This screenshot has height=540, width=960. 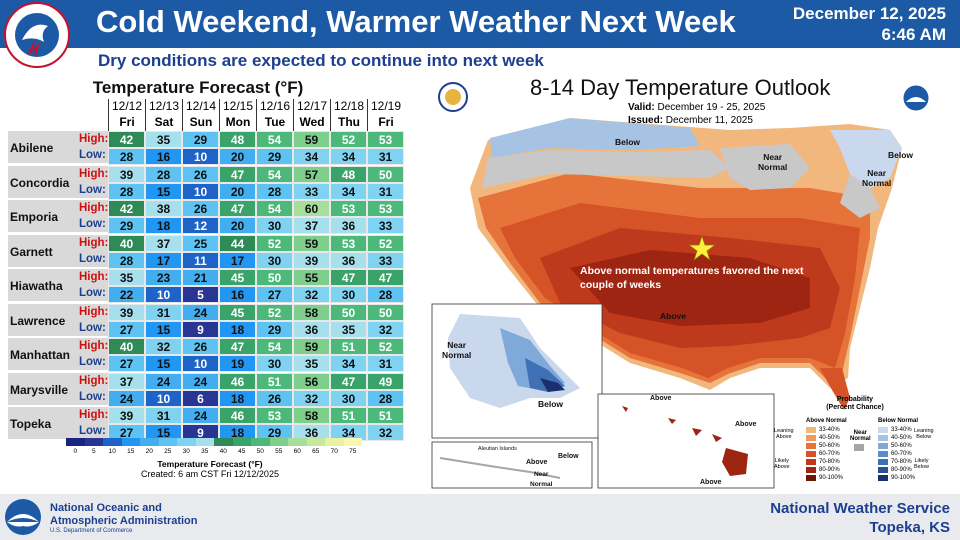 What do you see at coordinates (348, 294) in the screenshot?
I see `low-temp-cell: 30` at bounding box center [348, 294].